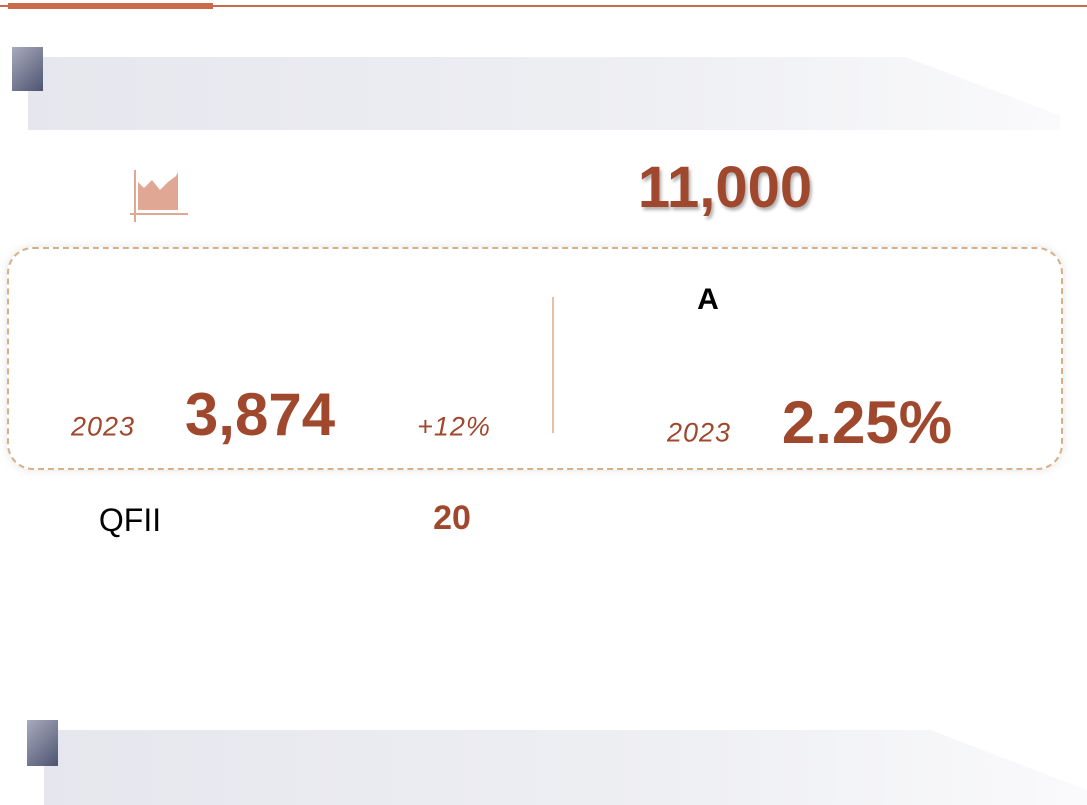 The width and height of the screenshot is (1087, 805). What do you see at coordinates (159, 196) in the screenshot?
I see `chart-icon` at bounding box center [159, 196].